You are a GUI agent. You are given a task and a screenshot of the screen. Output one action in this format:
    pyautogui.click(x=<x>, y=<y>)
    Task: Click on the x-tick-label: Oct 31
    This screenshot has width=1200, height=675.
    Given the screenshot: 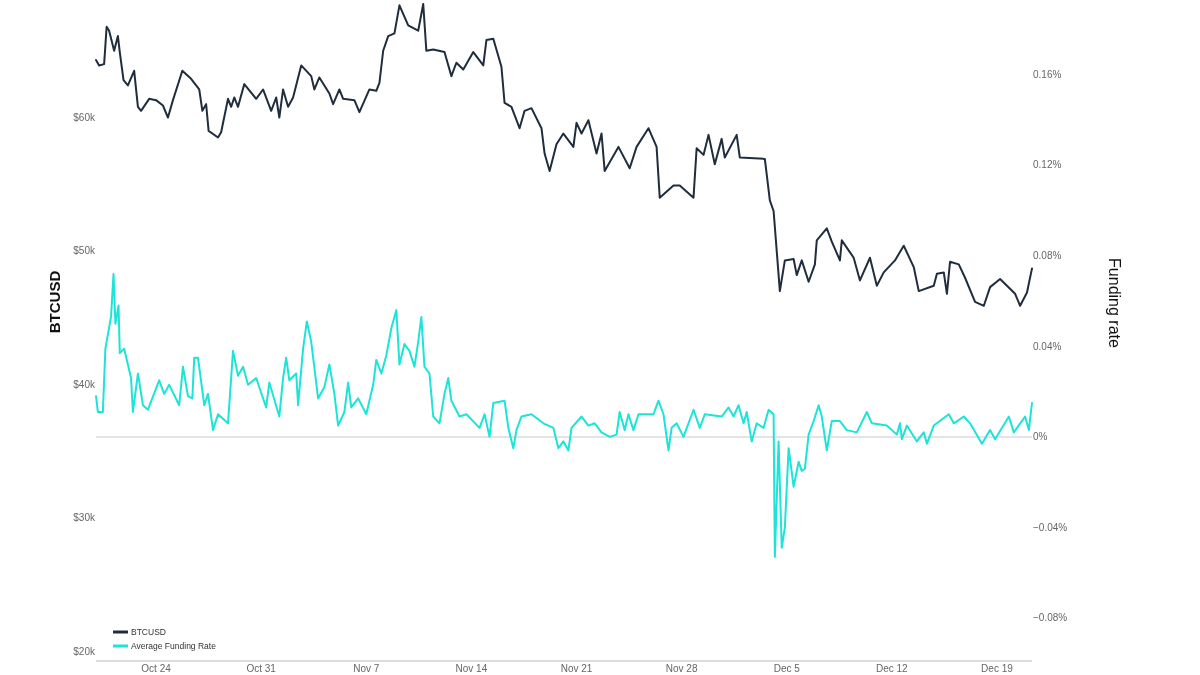 What is the action you would take?
    pyautogui.click(x=261, y=669)
    